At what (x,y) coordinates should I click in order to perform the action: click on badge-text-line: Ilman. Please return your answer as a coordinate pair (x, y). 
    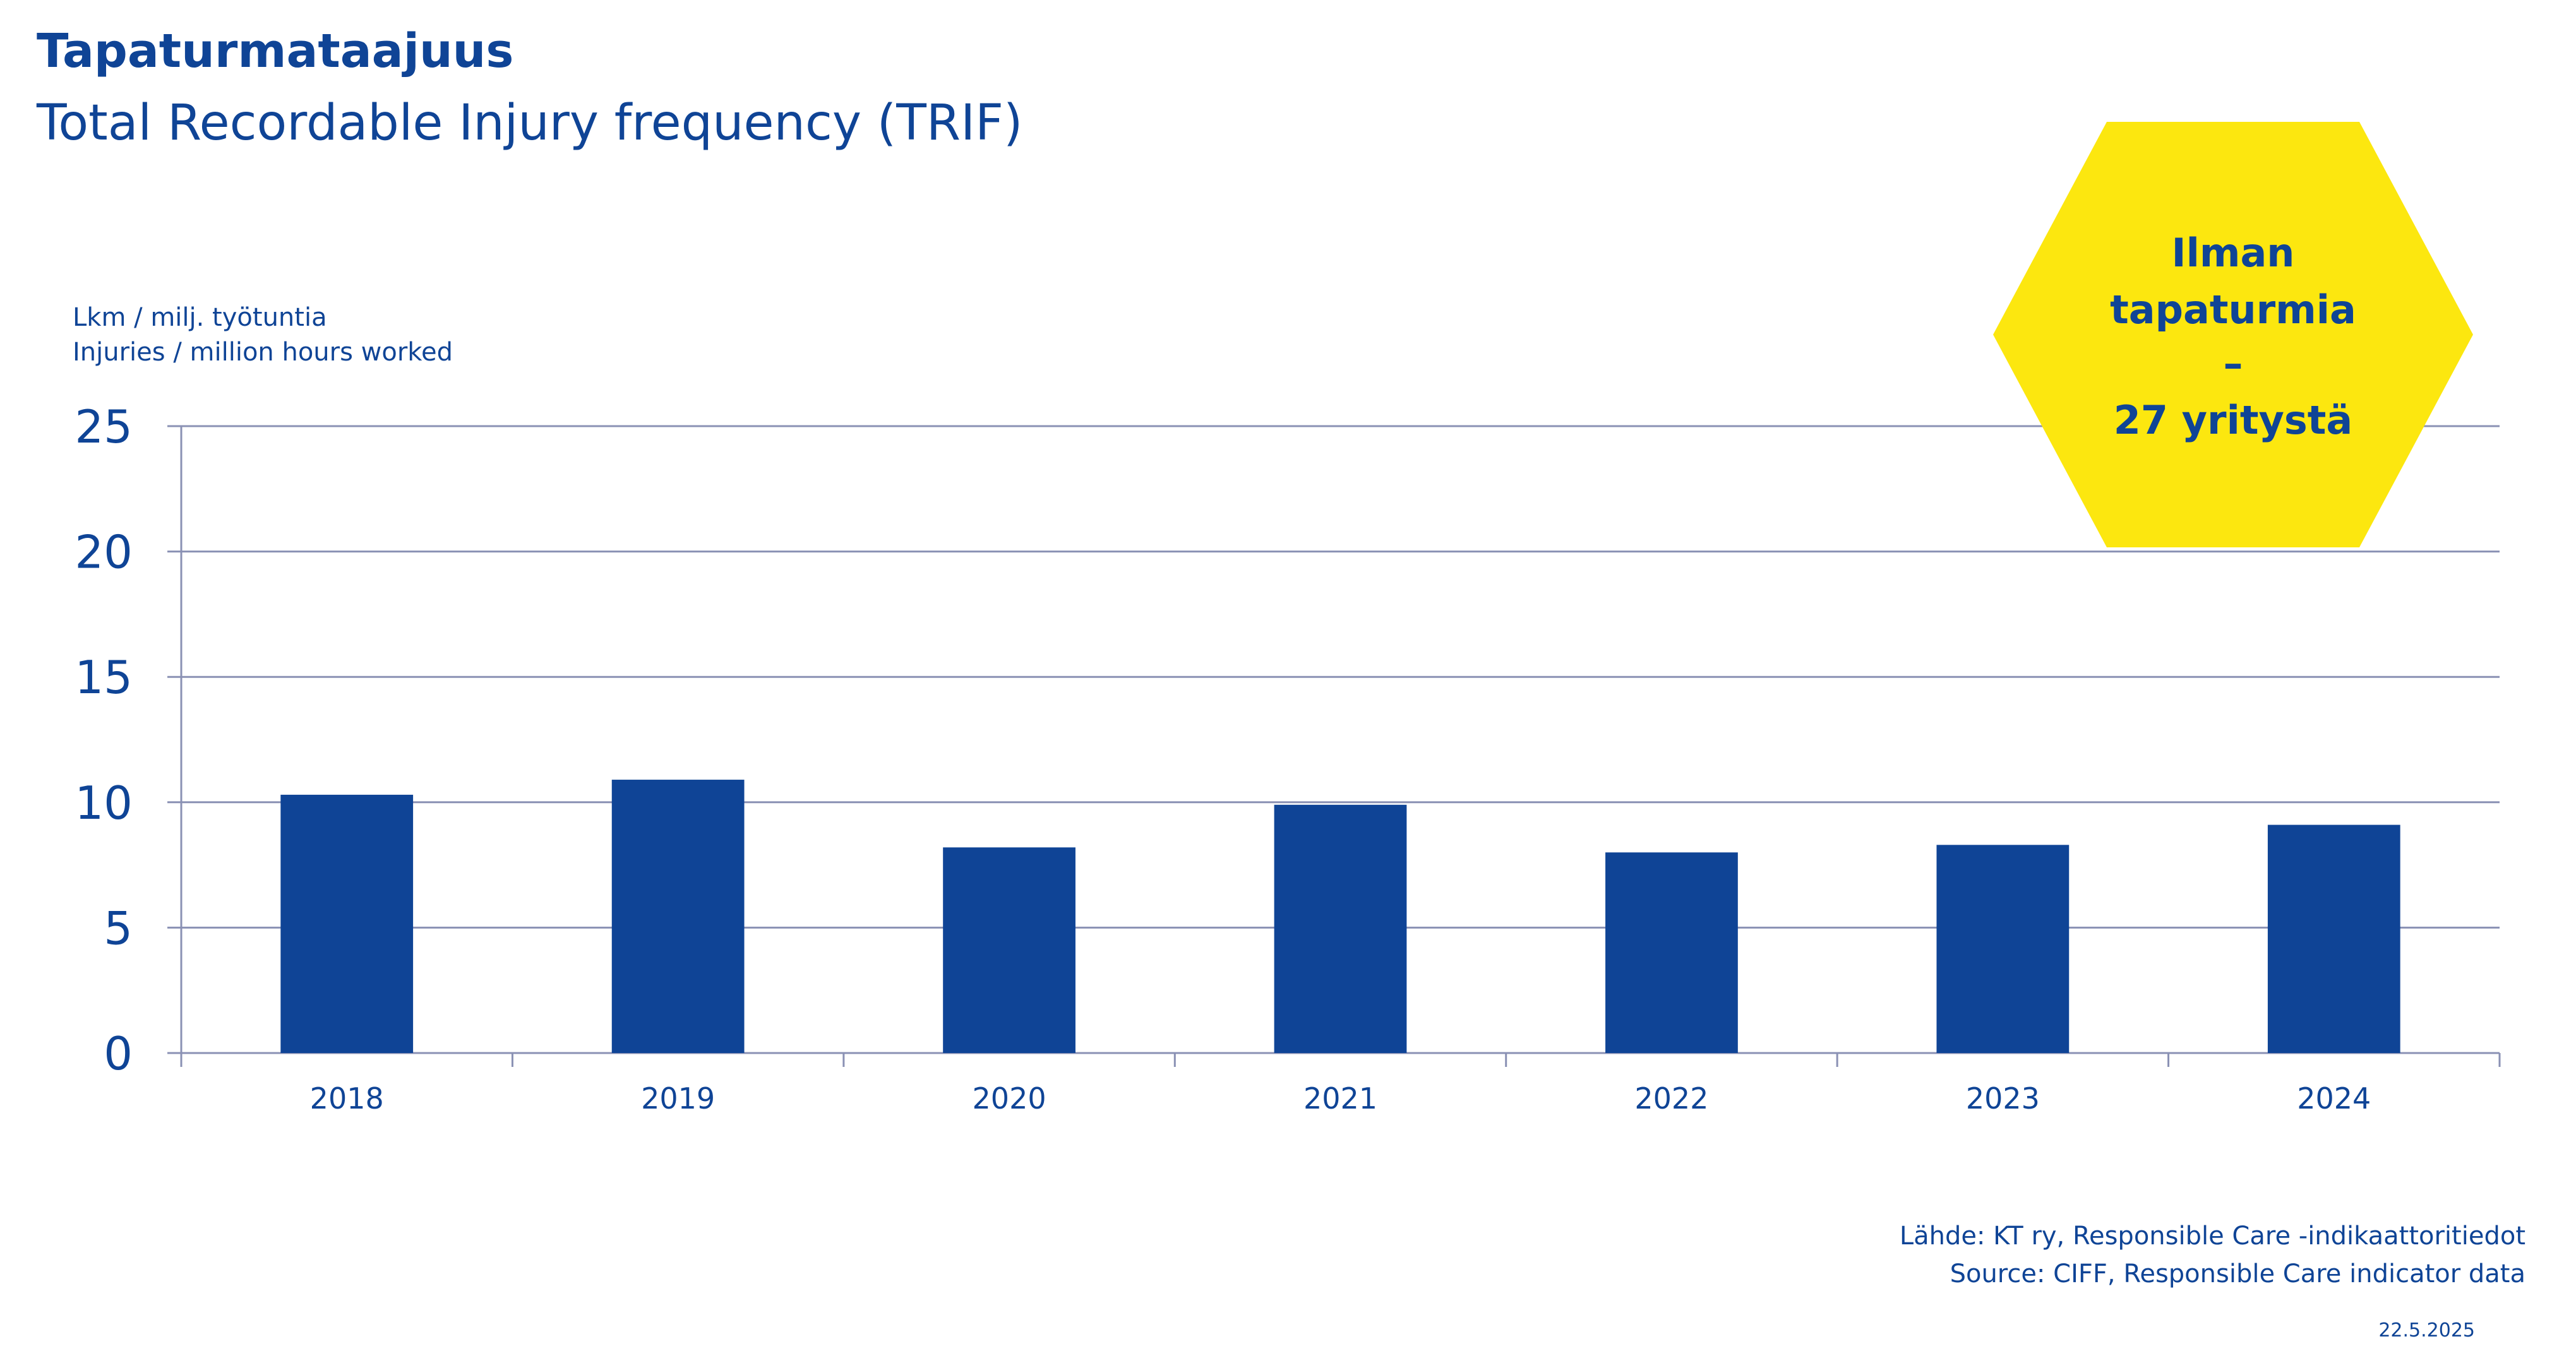
    Looking at the image, I should click on (2233, 253).